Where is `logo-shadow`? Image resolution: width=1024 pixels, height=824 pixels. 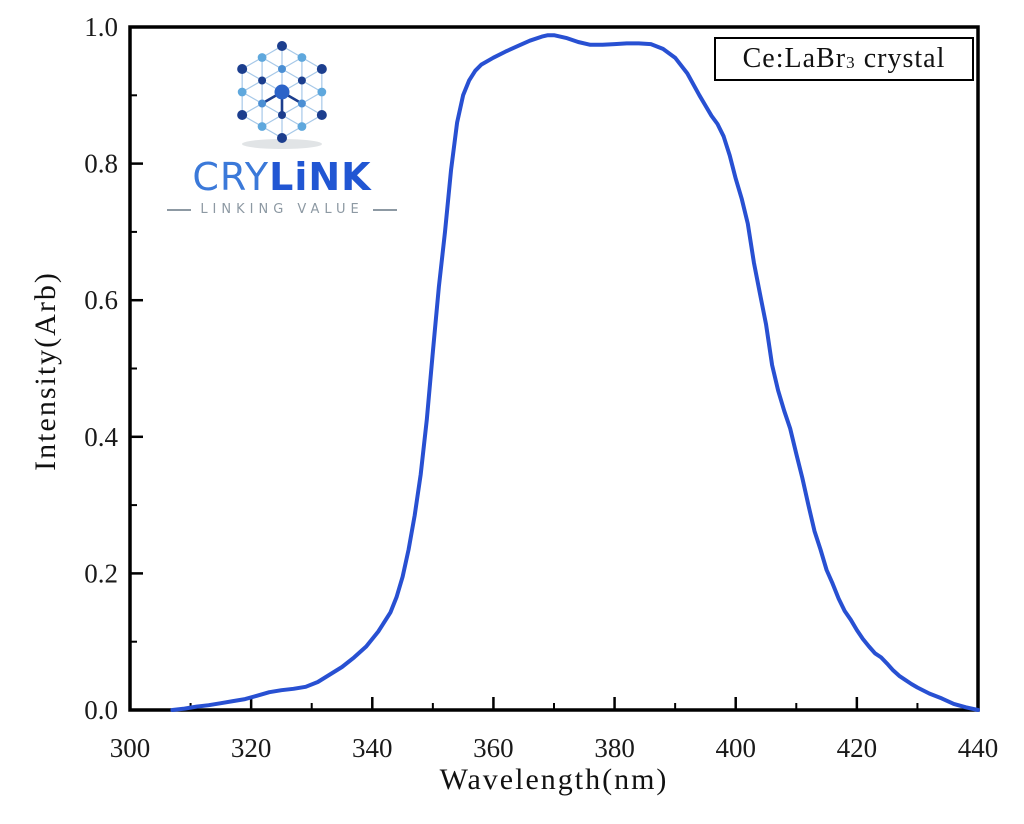
logo-shadow is located at coordinates (282, 144).